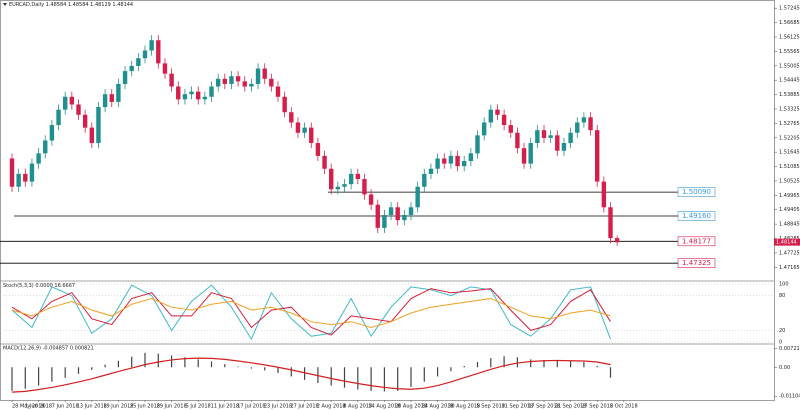 The width and height of the screenshot is (800, 410). I want to click on x-tick-label: 29 Jun 2018, so click(172, 407).